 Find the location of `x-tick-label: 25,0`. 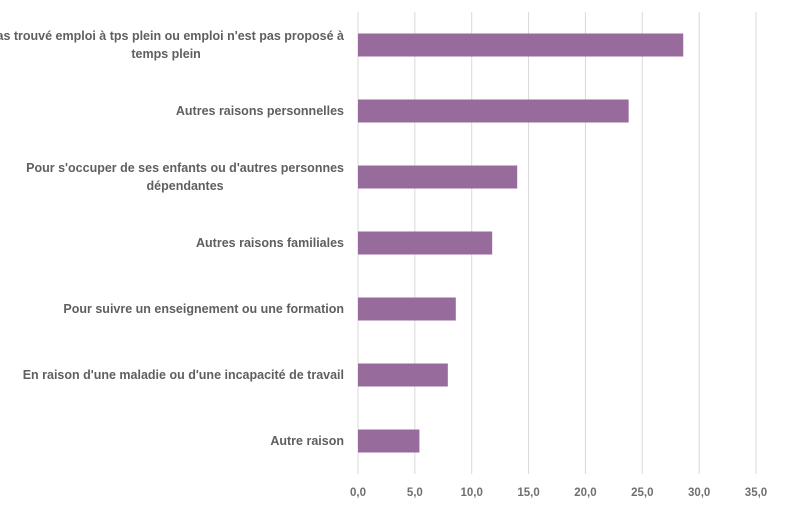

x-tick-label: 25,0 is located at coordinates (642, 493).